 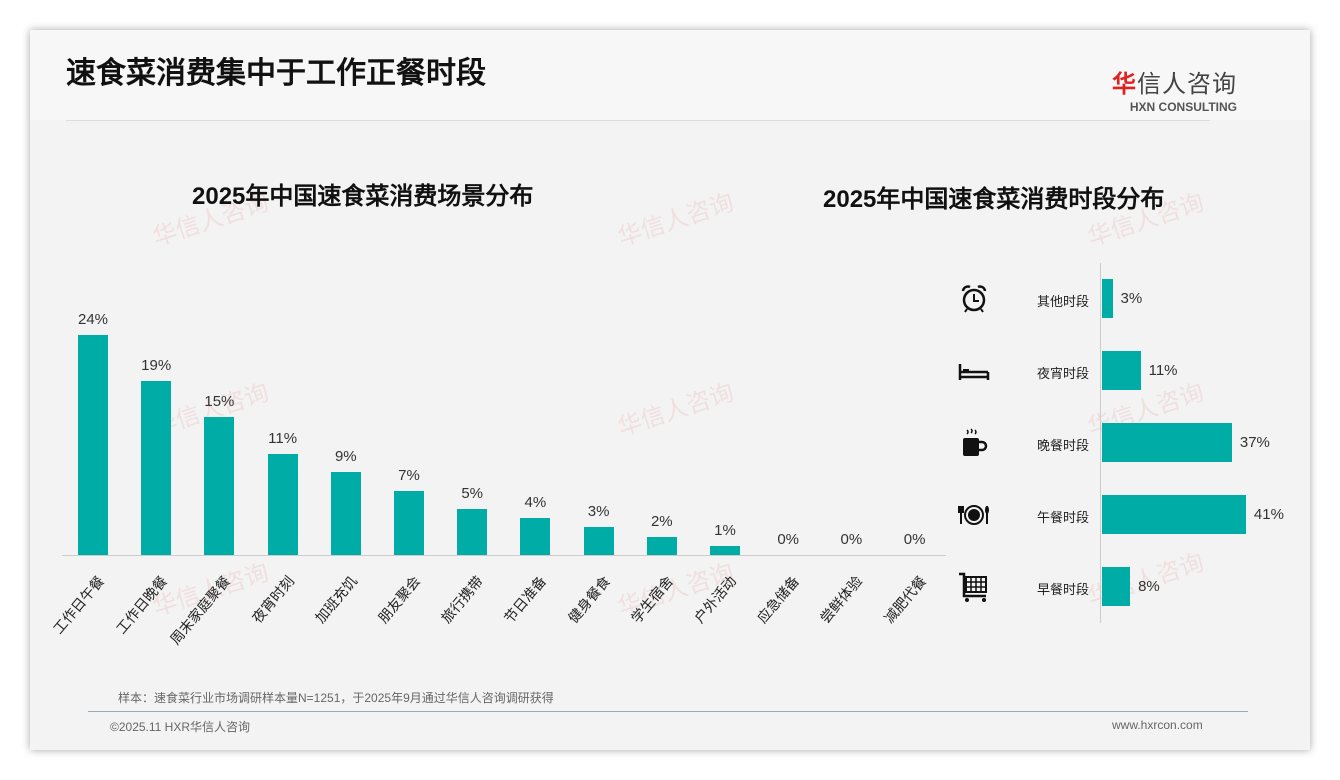 What do you see at coordinates (1254, 442) in the screenshot?
I see `value-label: 37%` at bounding box center [1254, 442].